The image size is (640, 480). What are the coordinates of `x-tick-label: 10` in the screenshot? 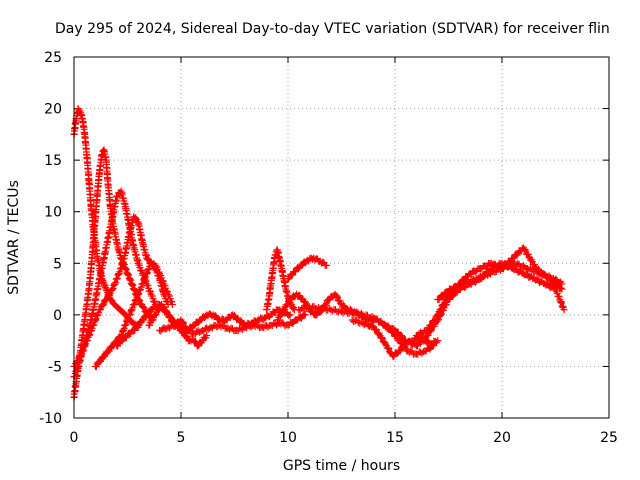 It's located at (288, 438).